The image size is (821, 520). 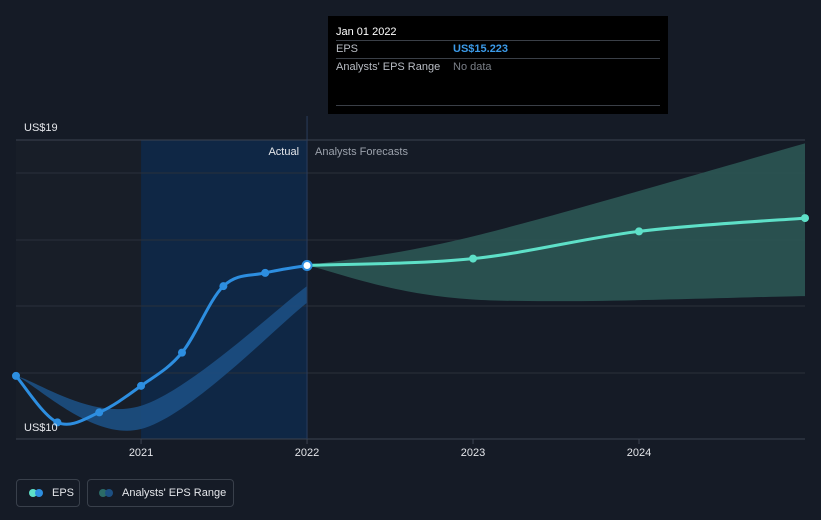 What do you see at coordinates (498, 105) in the screenshot?
I see `tooltip-divider` at bounding box center [498, 105].